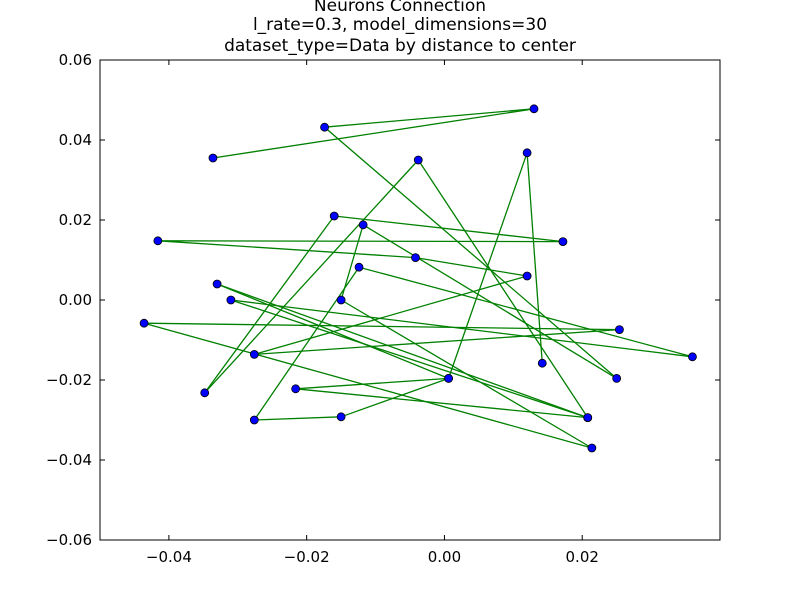 The width and height of the screenshot is (800, 600). Describe the element at coordinates (400, 46) in the screenshot. I see `chart-title-line-3: dataset_type=Data by distance to center` at that location.